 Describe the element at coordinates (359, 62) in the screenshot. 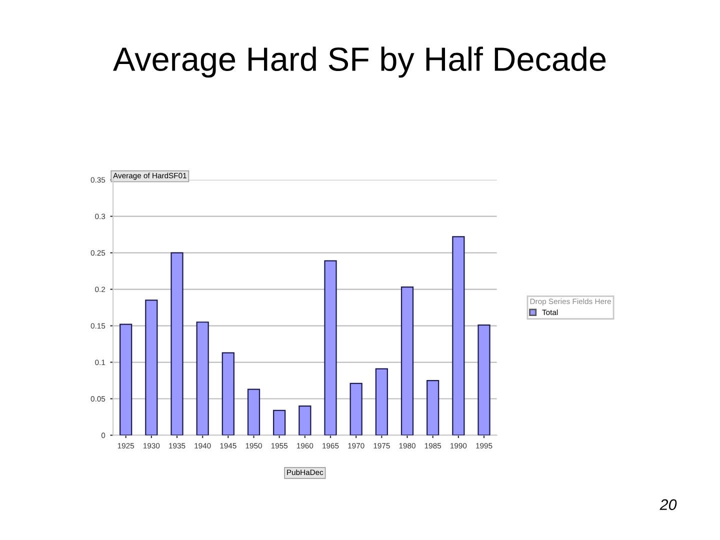

I see `chart-title: Average Hard SF by Half Decade` at that location.